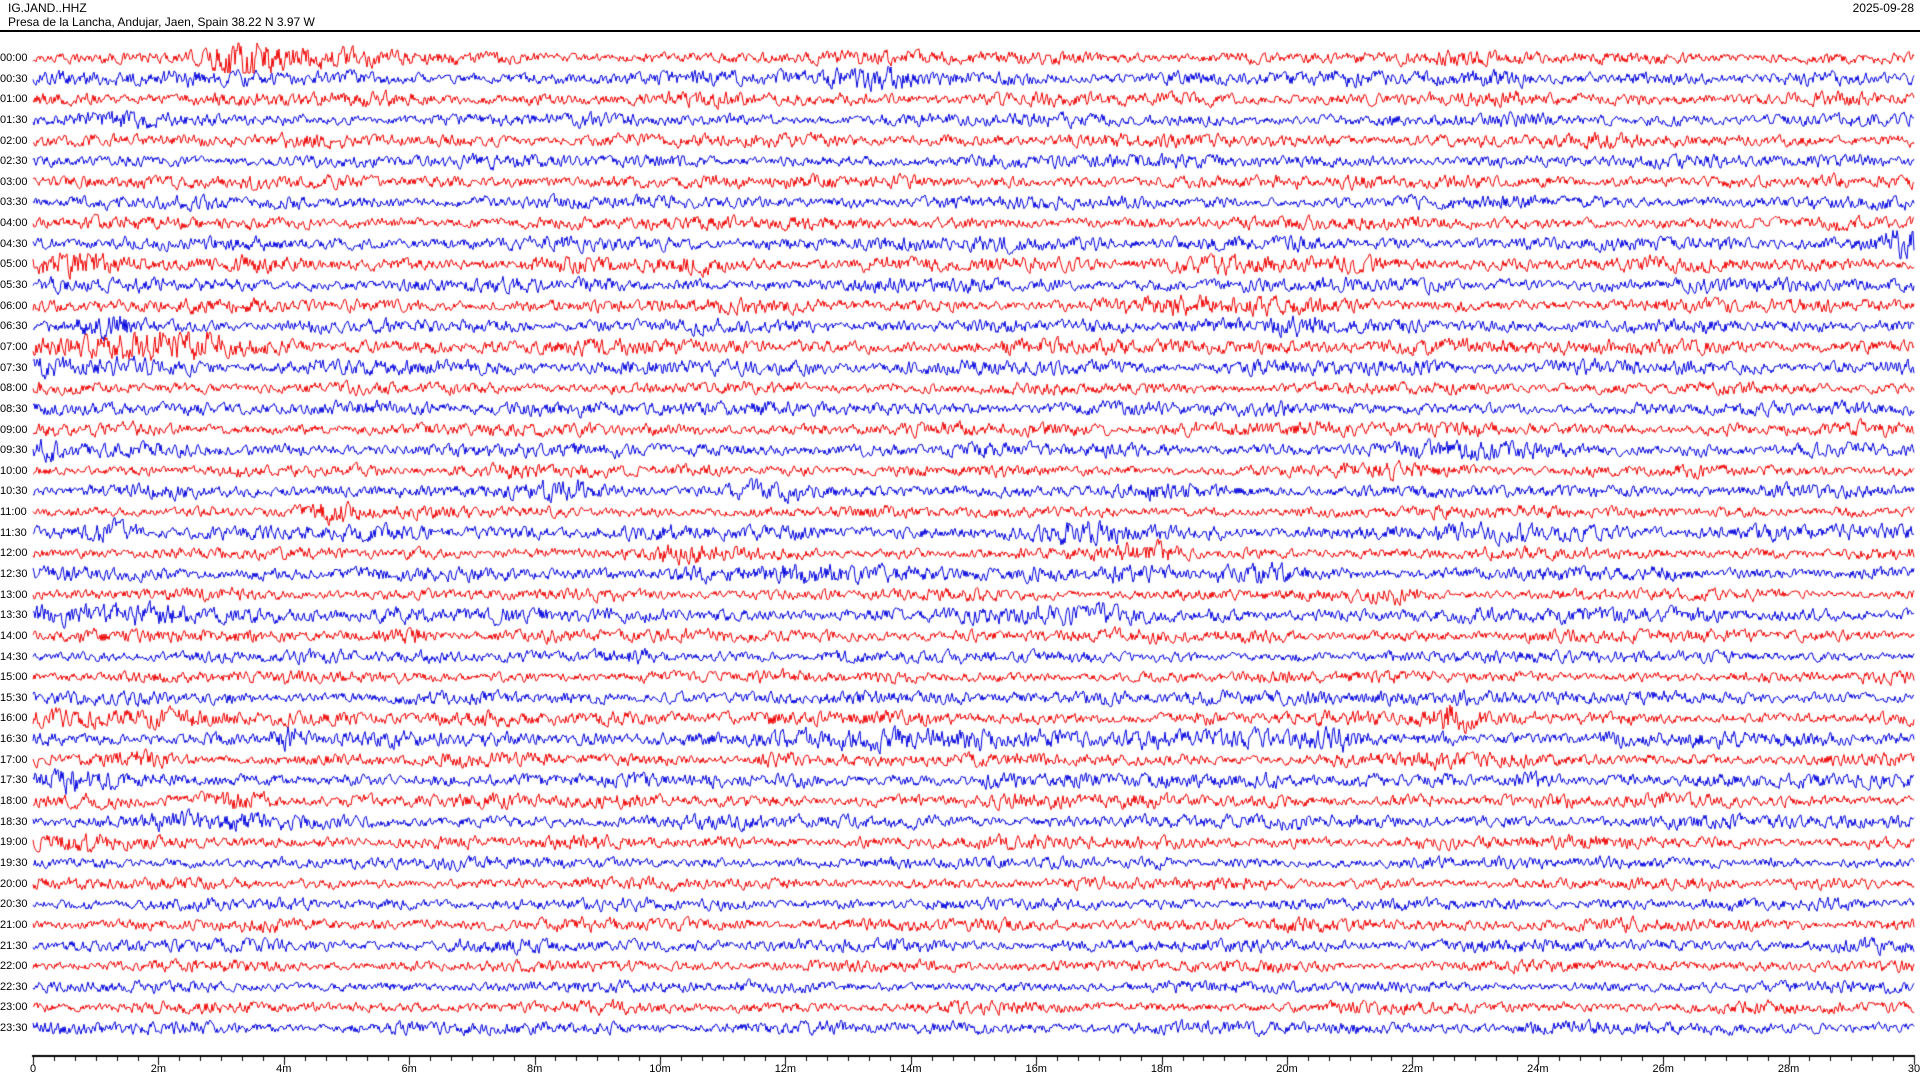  I want to click on row-time-label: 11:00, so click(13, 512).